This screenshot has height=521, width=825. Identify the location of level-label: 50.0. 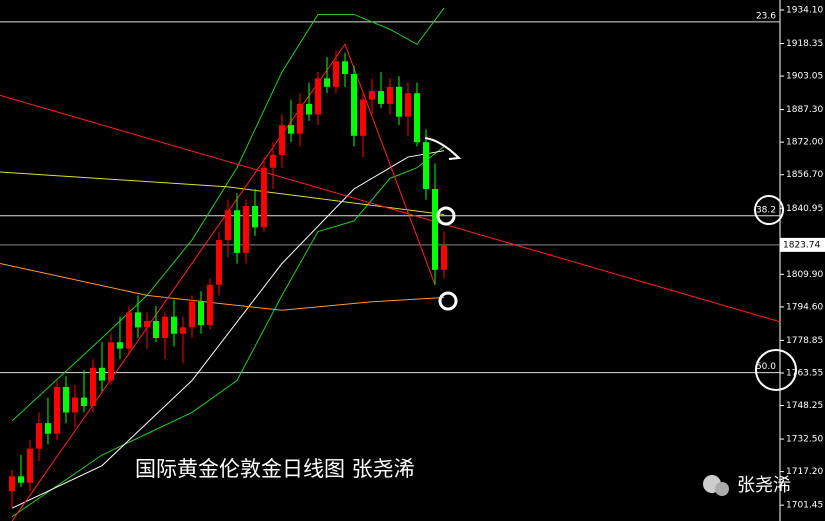
(766, 367).